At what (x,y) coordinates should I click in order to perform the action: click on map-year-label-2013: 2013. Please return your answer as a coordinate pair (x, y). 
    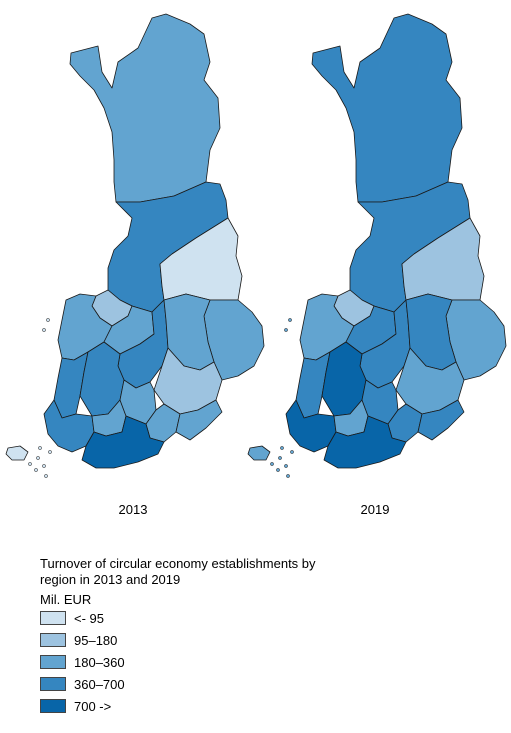
    Looking at the image, I should click on (133, 509).